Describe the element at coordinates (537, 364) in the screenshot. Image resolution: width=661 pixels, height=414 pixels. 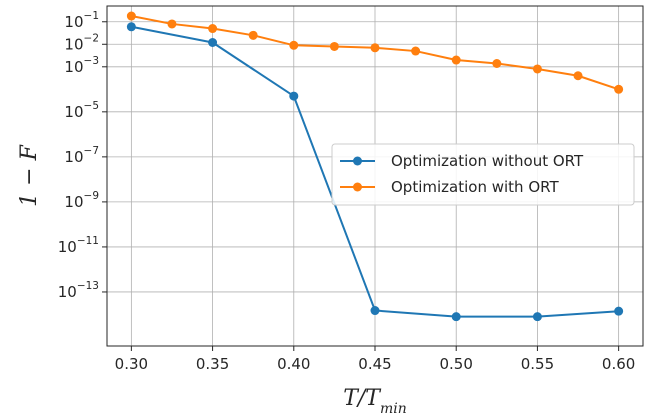
I see `x-tick-label: 0.55` at that location.